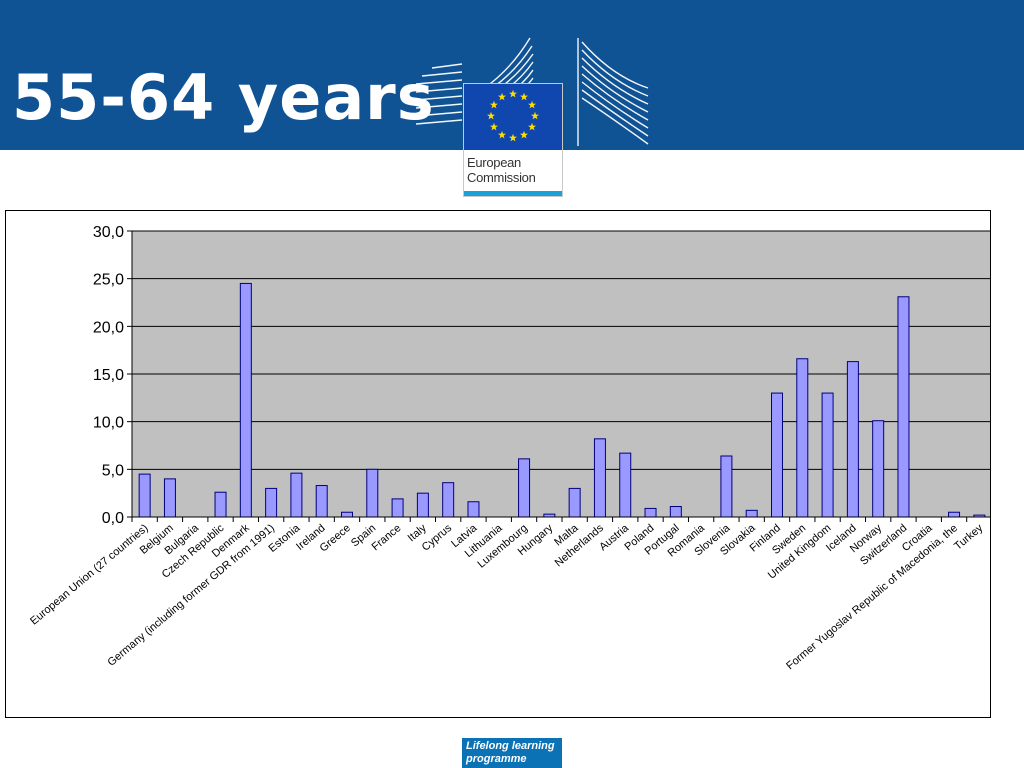 This screenshot has width=1024, height=768. Describe the element at coordinates (113, 470) in the screenshot. I see `y-tick-label: 5,0` at that location.